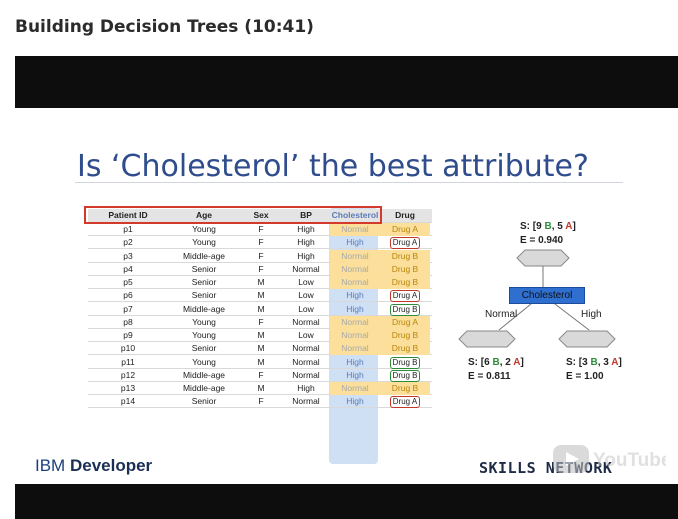 The image size is (678, 519). What do you see at coordinates (572, 317) in the screenshot?
I see `right-edge` at bounding box center [572, 317].